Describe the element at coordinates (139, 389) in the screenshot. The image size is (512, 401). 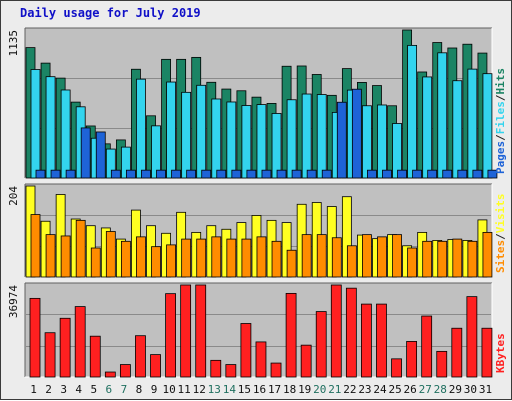
I see `x-tick-label-8: 8` at that location.